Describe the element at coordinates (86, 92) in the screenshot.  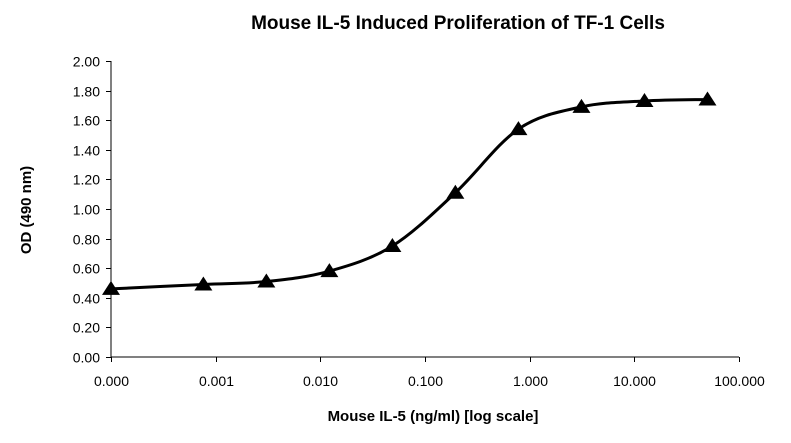
I see `y-tick-label: 1.80` at that location.